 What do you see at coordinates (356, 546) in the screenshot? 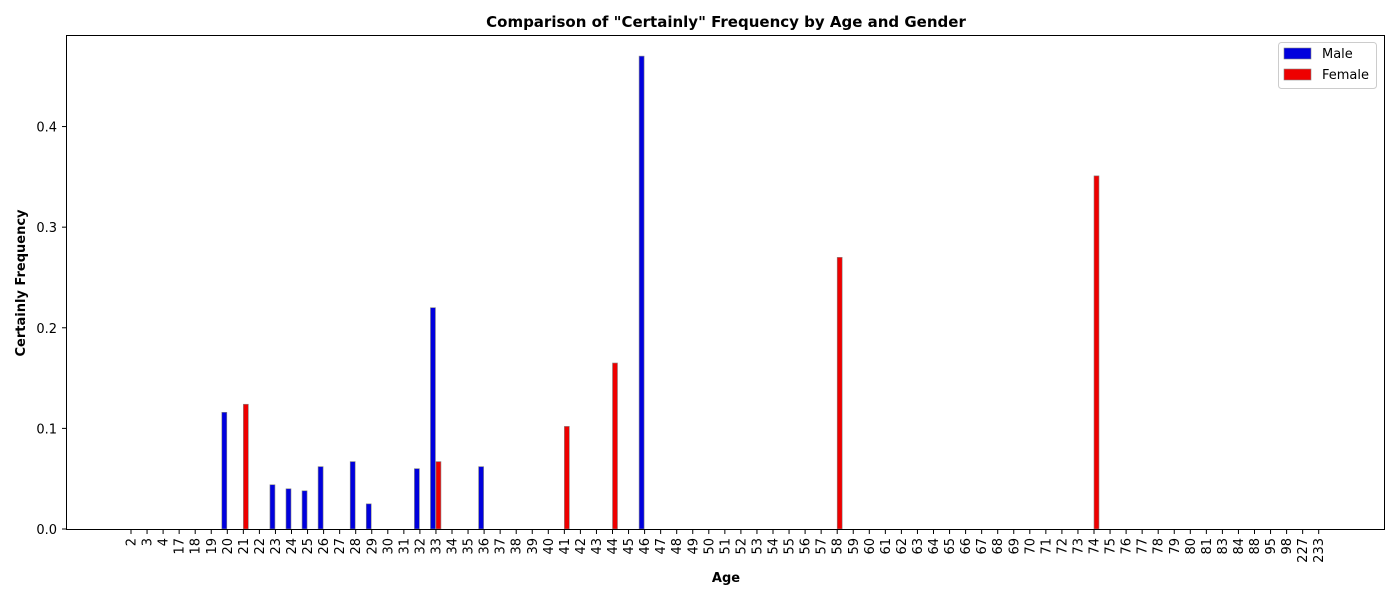
I see `x-tick-label: 28` at bounding box center [356, 546].